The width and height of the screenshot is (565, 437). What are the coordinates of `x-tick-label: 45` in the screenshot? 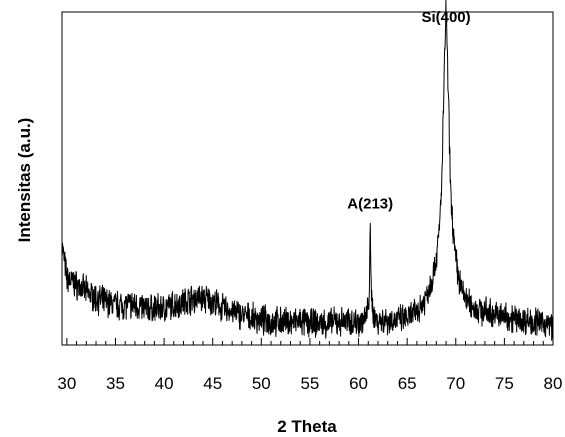 It's located at (212, 383).